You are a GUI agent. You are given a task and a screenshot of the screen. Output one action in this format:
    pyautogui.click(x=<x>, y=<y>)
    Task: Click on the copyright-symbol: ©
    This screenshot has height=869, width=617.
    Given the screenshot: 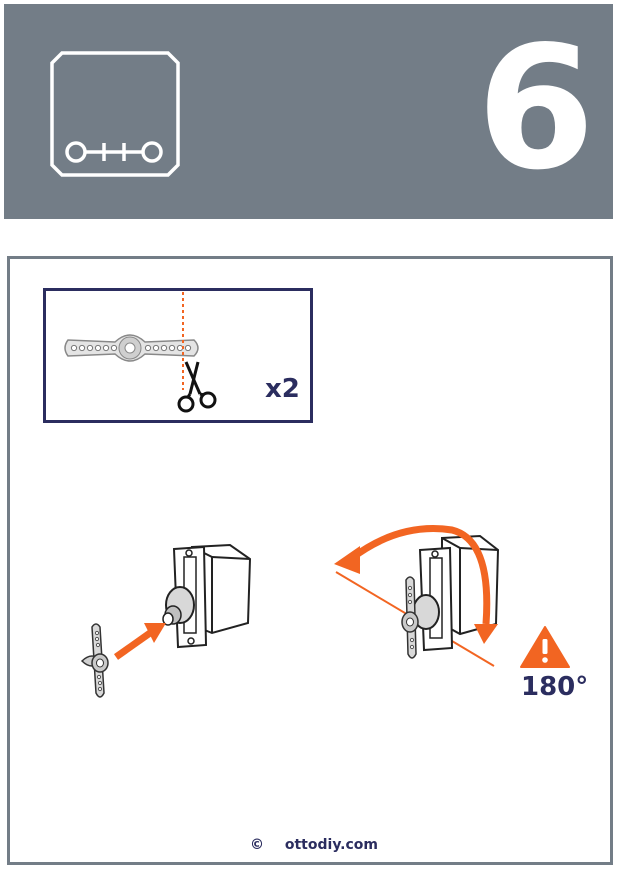 What is the action you would take?
    pyautogui.click(x=257, y=845)
    